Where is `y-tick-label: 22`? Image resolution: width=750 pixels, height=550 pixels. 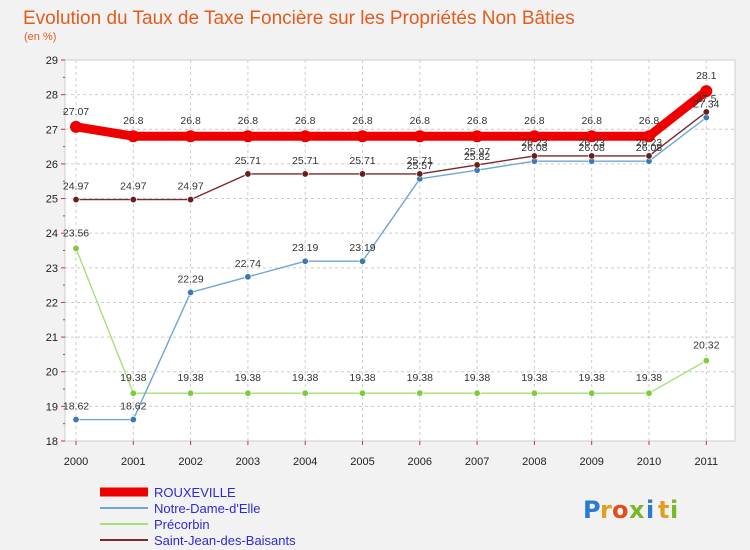
y-tick-label: 22 is located at coordinates (52, 303).